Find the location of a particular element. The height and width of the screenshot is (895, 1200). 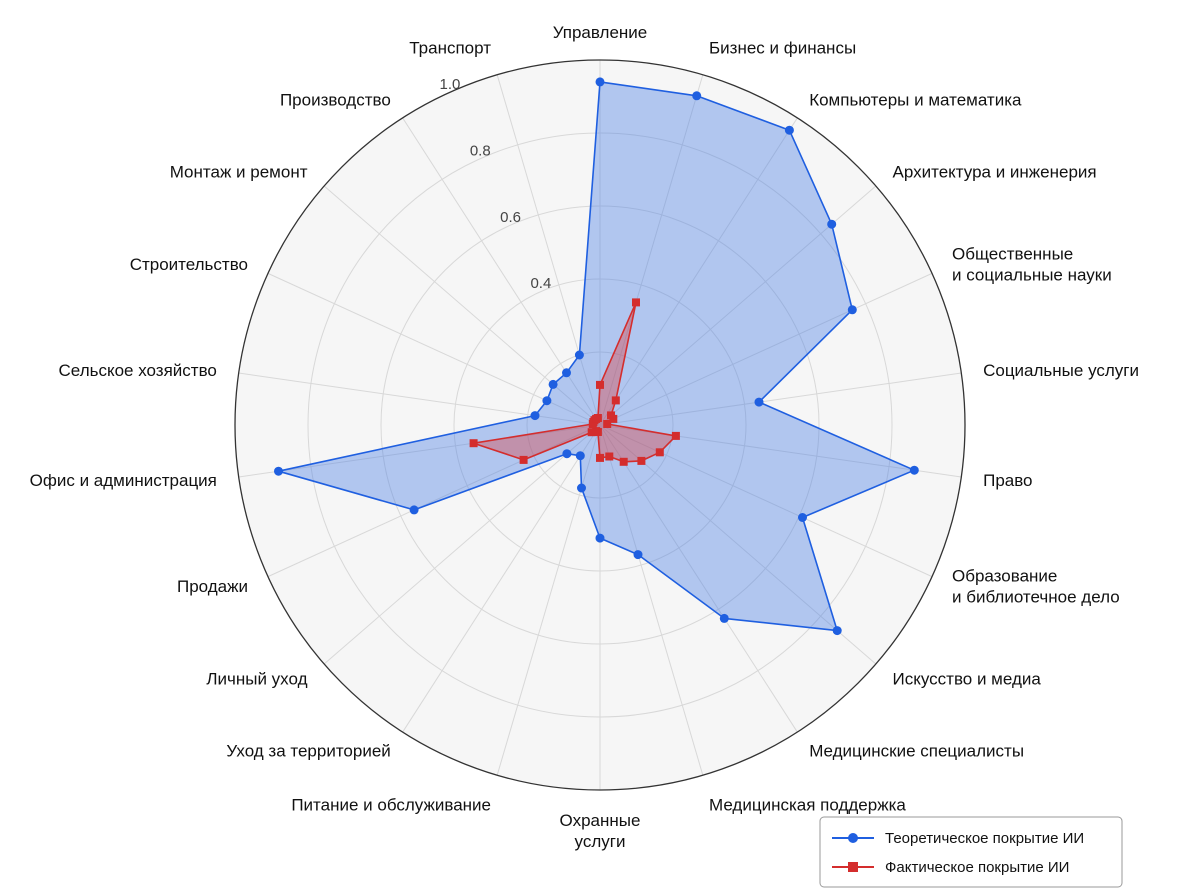

radial-tick-labels: 0.4 0.6 0.8 1.0 is located at coordinates (496, 184).